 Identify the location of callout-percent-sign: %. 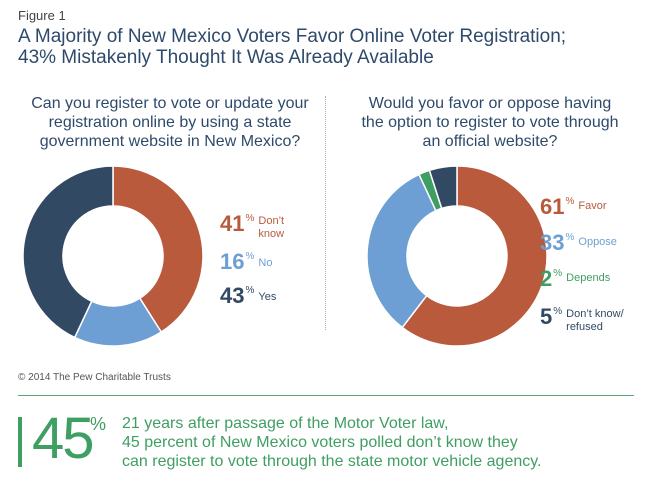
(98, 424).